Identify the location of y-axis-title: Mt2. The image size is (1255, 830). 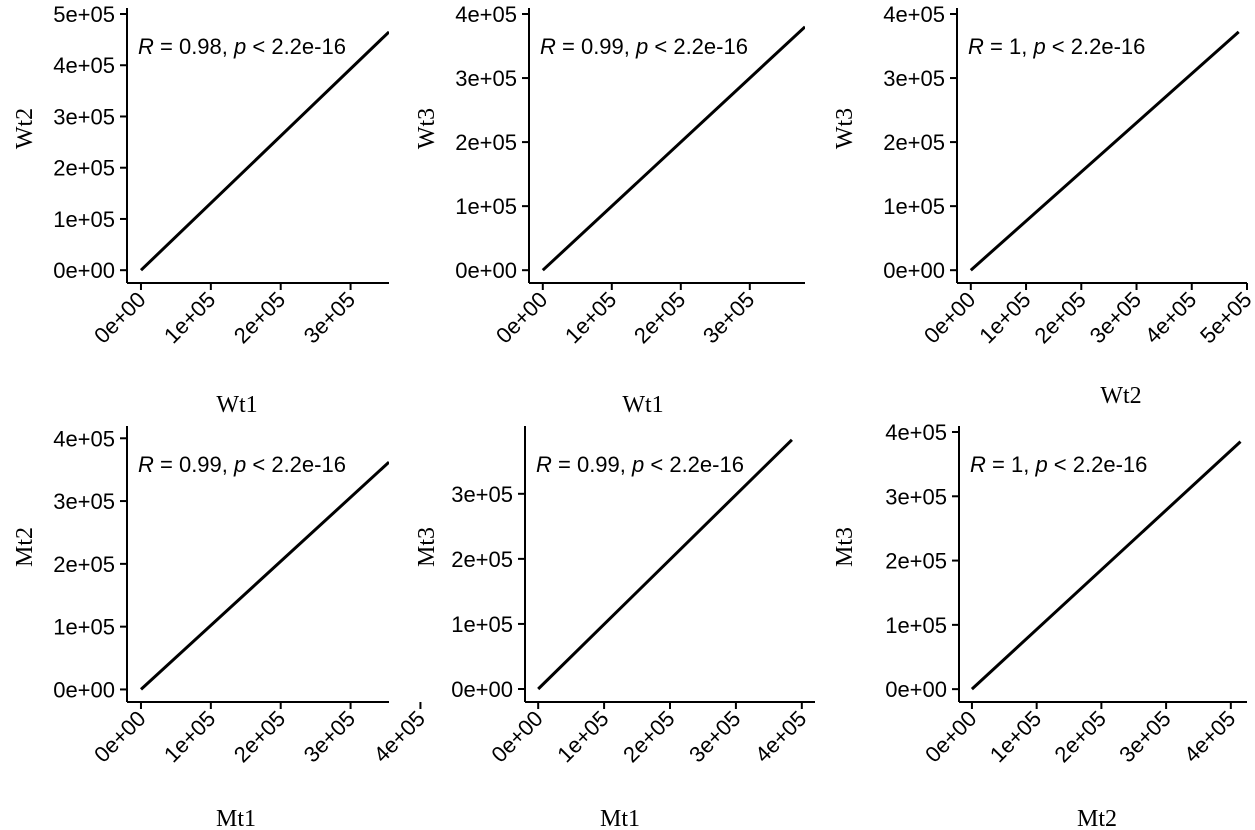
(25, 547).